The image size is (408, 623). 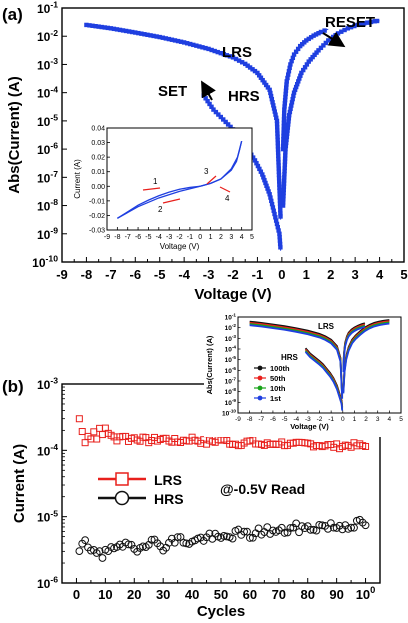 What do you see at coordinates (244, 96) in the screenshot?
I see `annotation-hrs: HRS` at bounding box center [244, 96].